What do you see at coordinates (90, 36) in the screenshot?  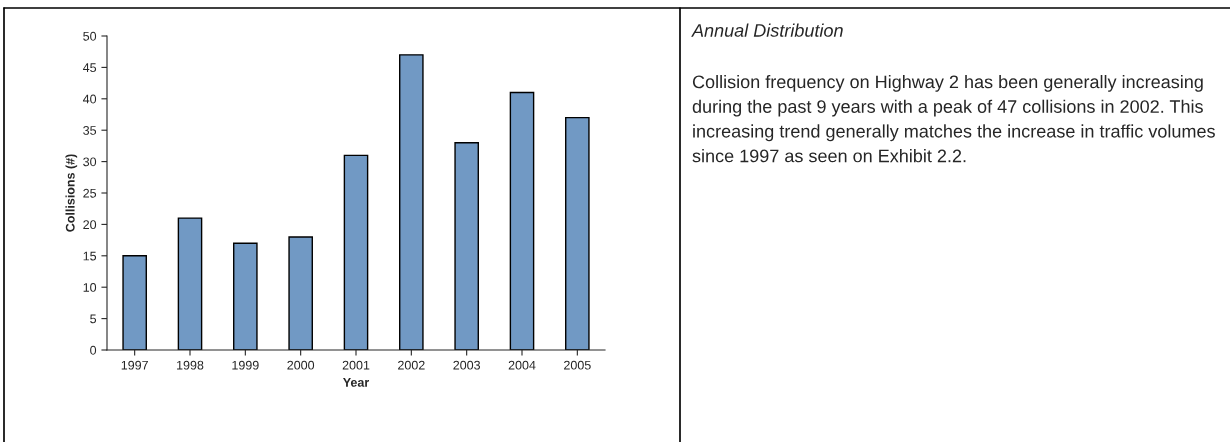 I see `y-tick-label: 50` at bounding box center [90, 36].